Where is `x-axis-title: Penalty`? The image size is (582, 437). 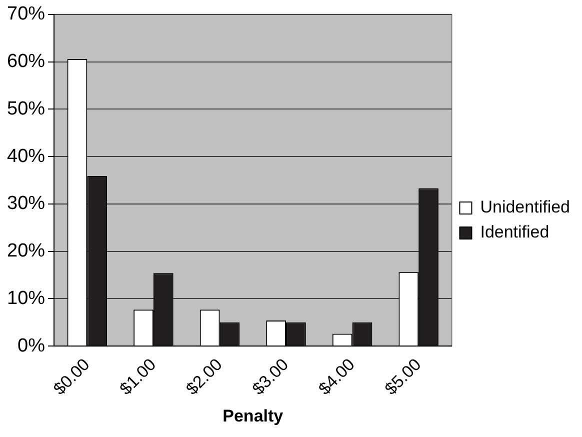
x-axis-title: Penalty is located at coordinates (253, 416).